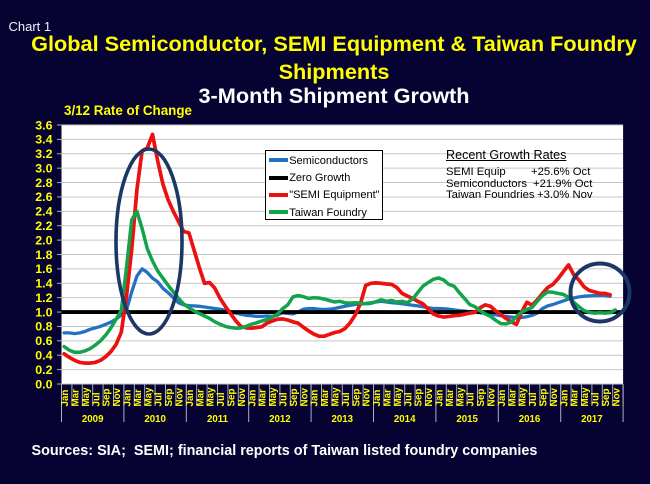 This screenshot has width=650, height=484. Describe the element at coordinates (43, 168) in the screenshot. I see `svg-text: 3.0` at that location.